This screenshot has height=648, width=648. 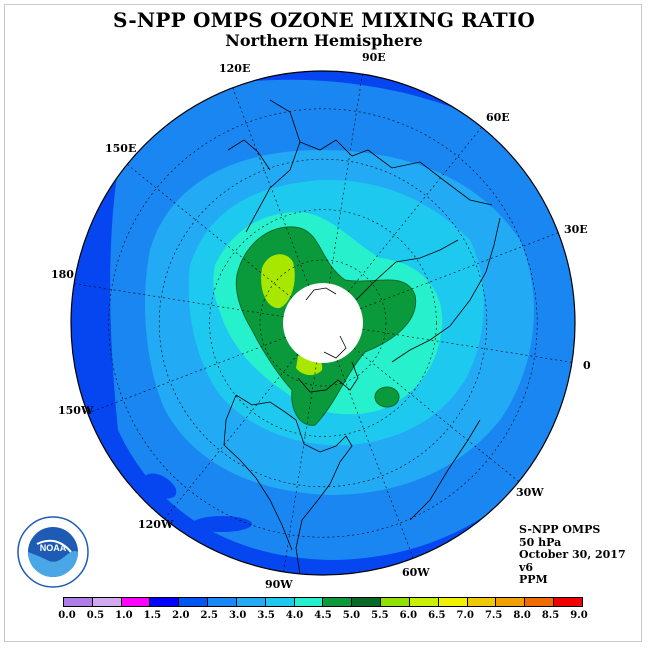 What do you see at coordinates (160, 486) in the screenshot?
I see `ozone-band-2-5-patch` at bounding box center [160, 486].